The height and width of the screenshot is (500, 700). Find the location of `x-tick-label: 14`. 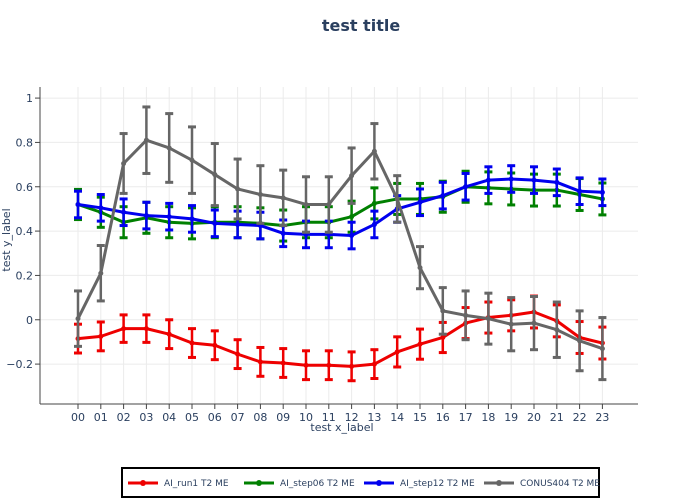

x-tick-label: 14 is located at coordinates (397, 417).